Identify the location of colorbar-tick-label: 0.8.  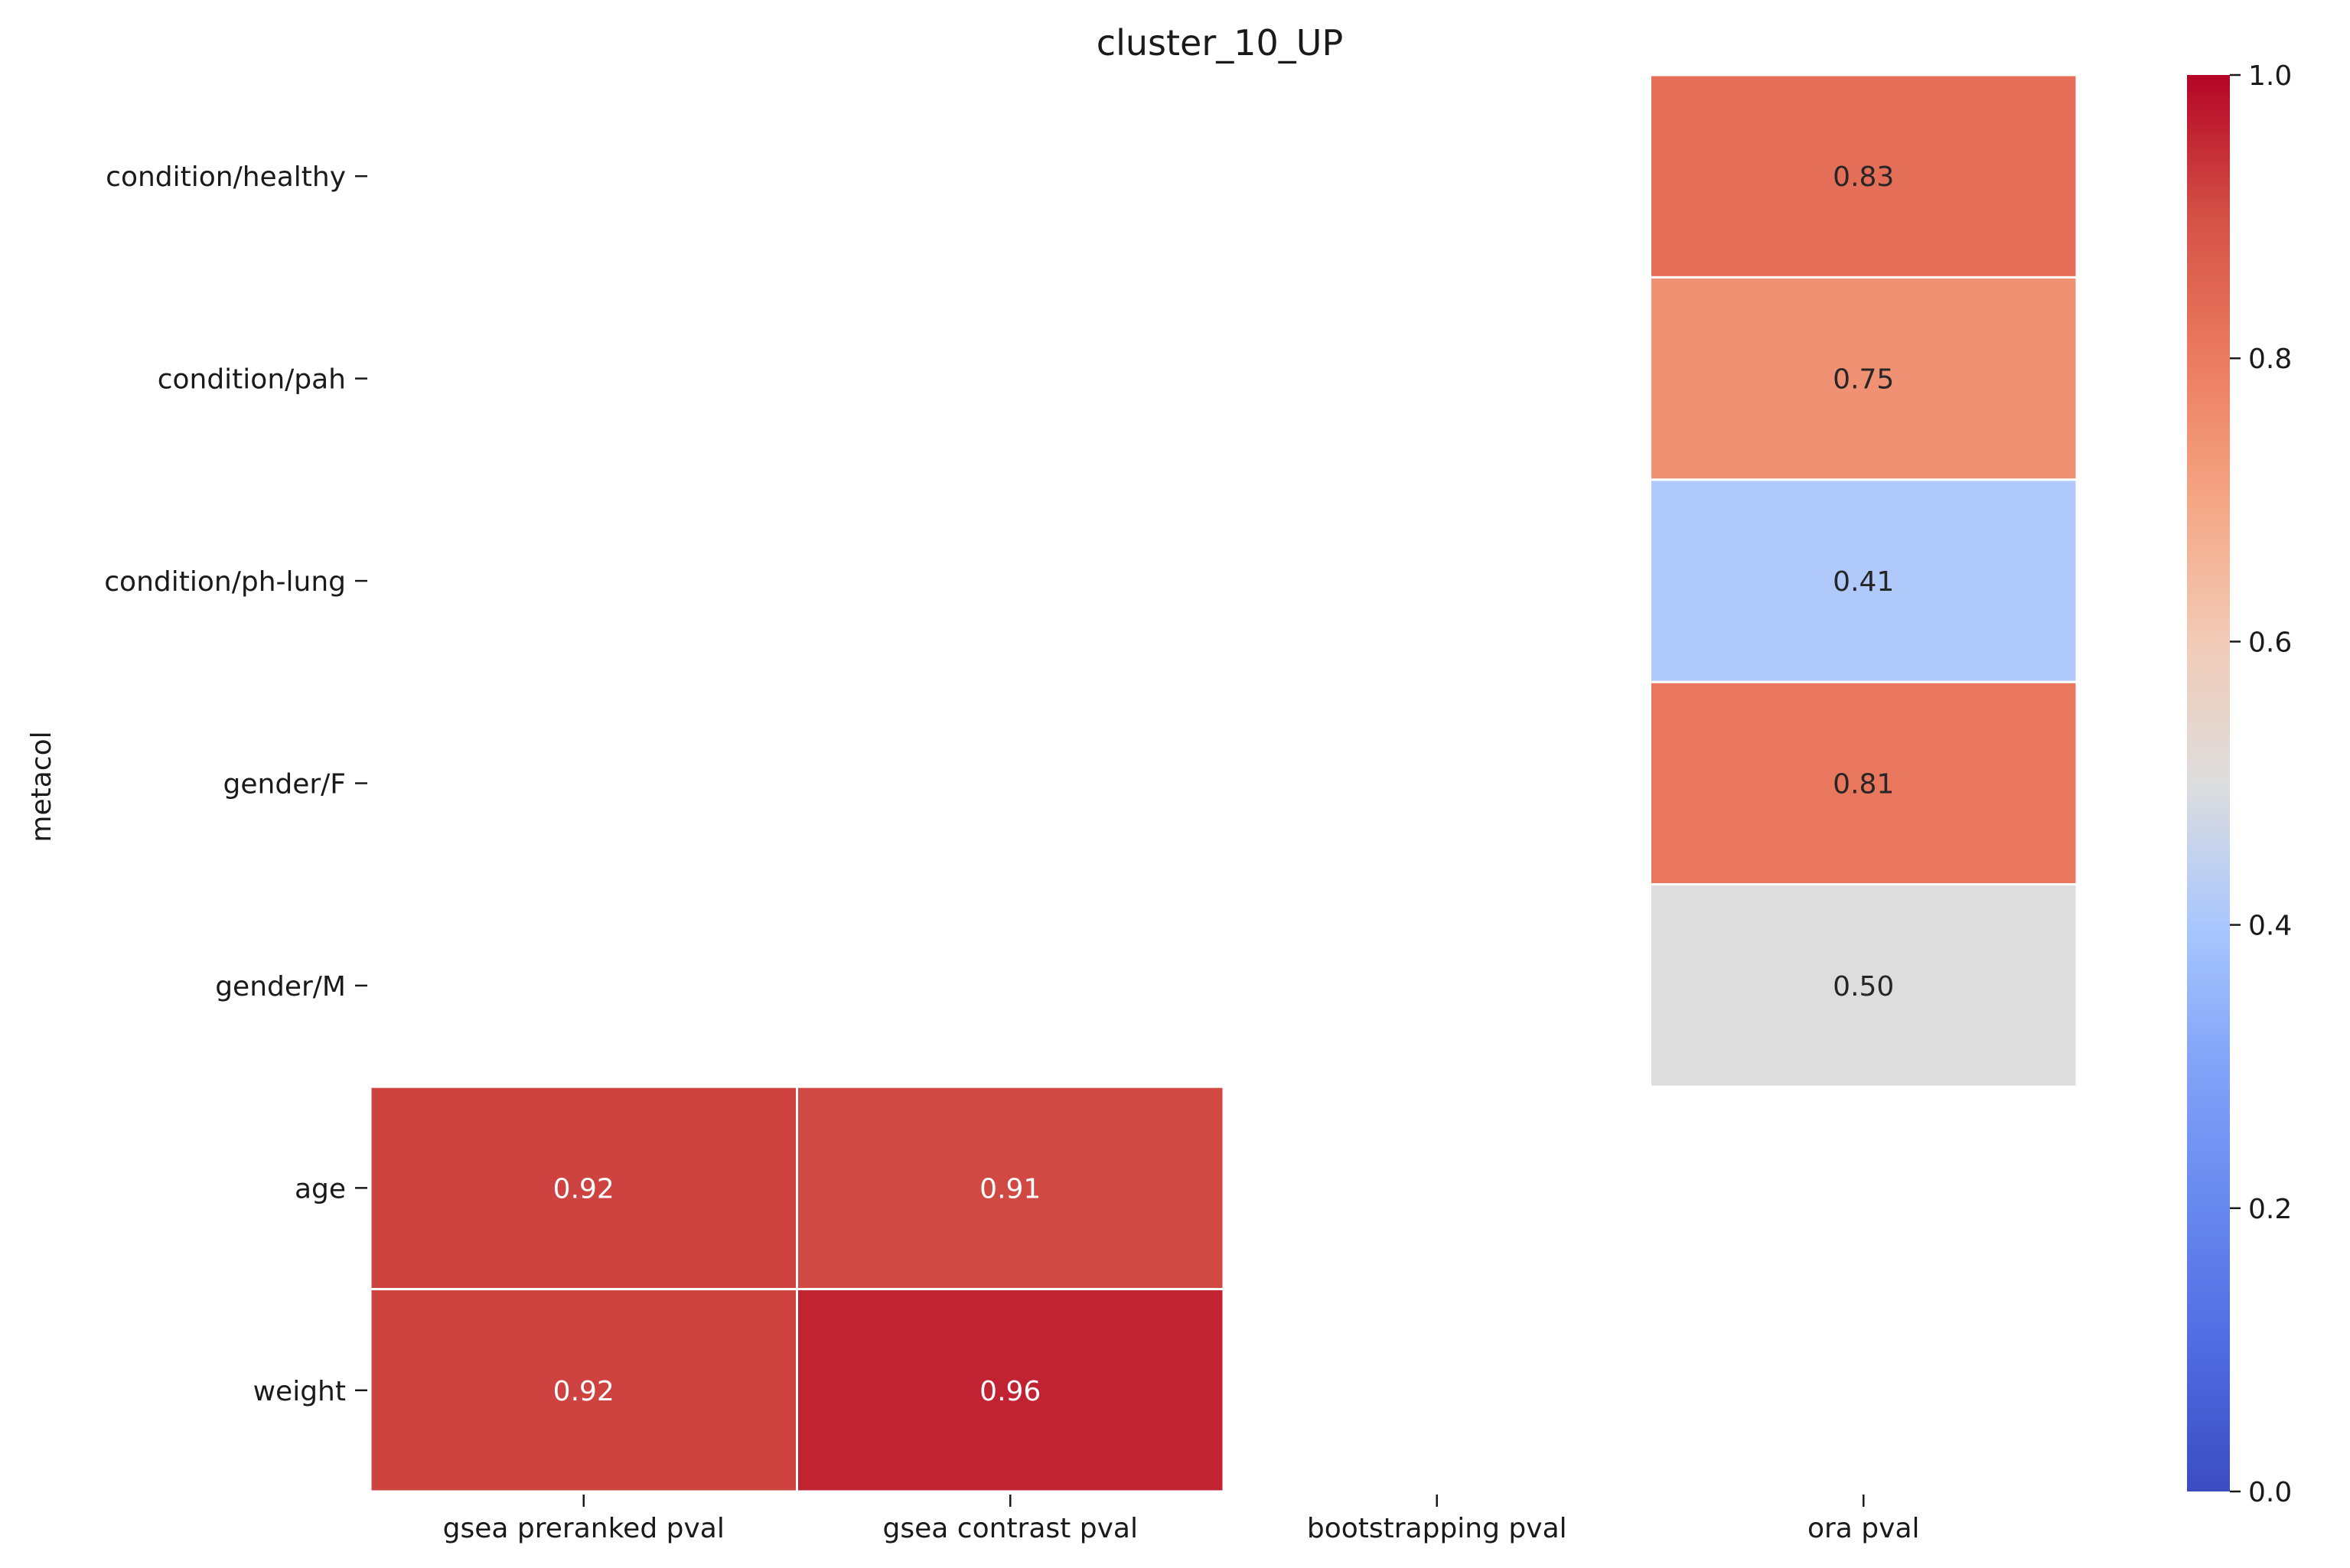
(2270, 359).